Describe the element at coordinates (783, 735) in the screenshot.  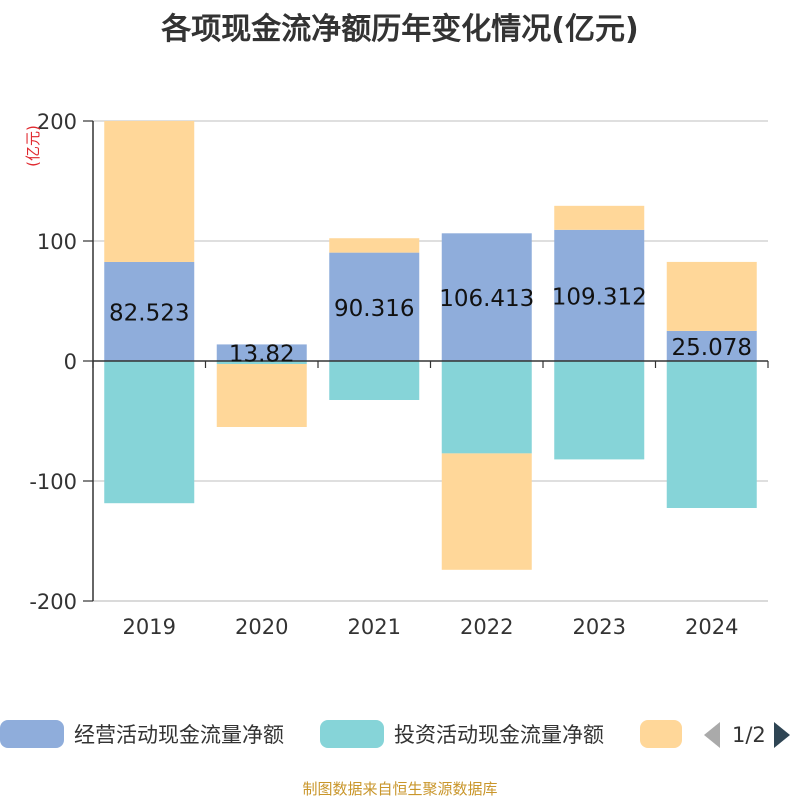
I see `pager-next-icon` at that location.